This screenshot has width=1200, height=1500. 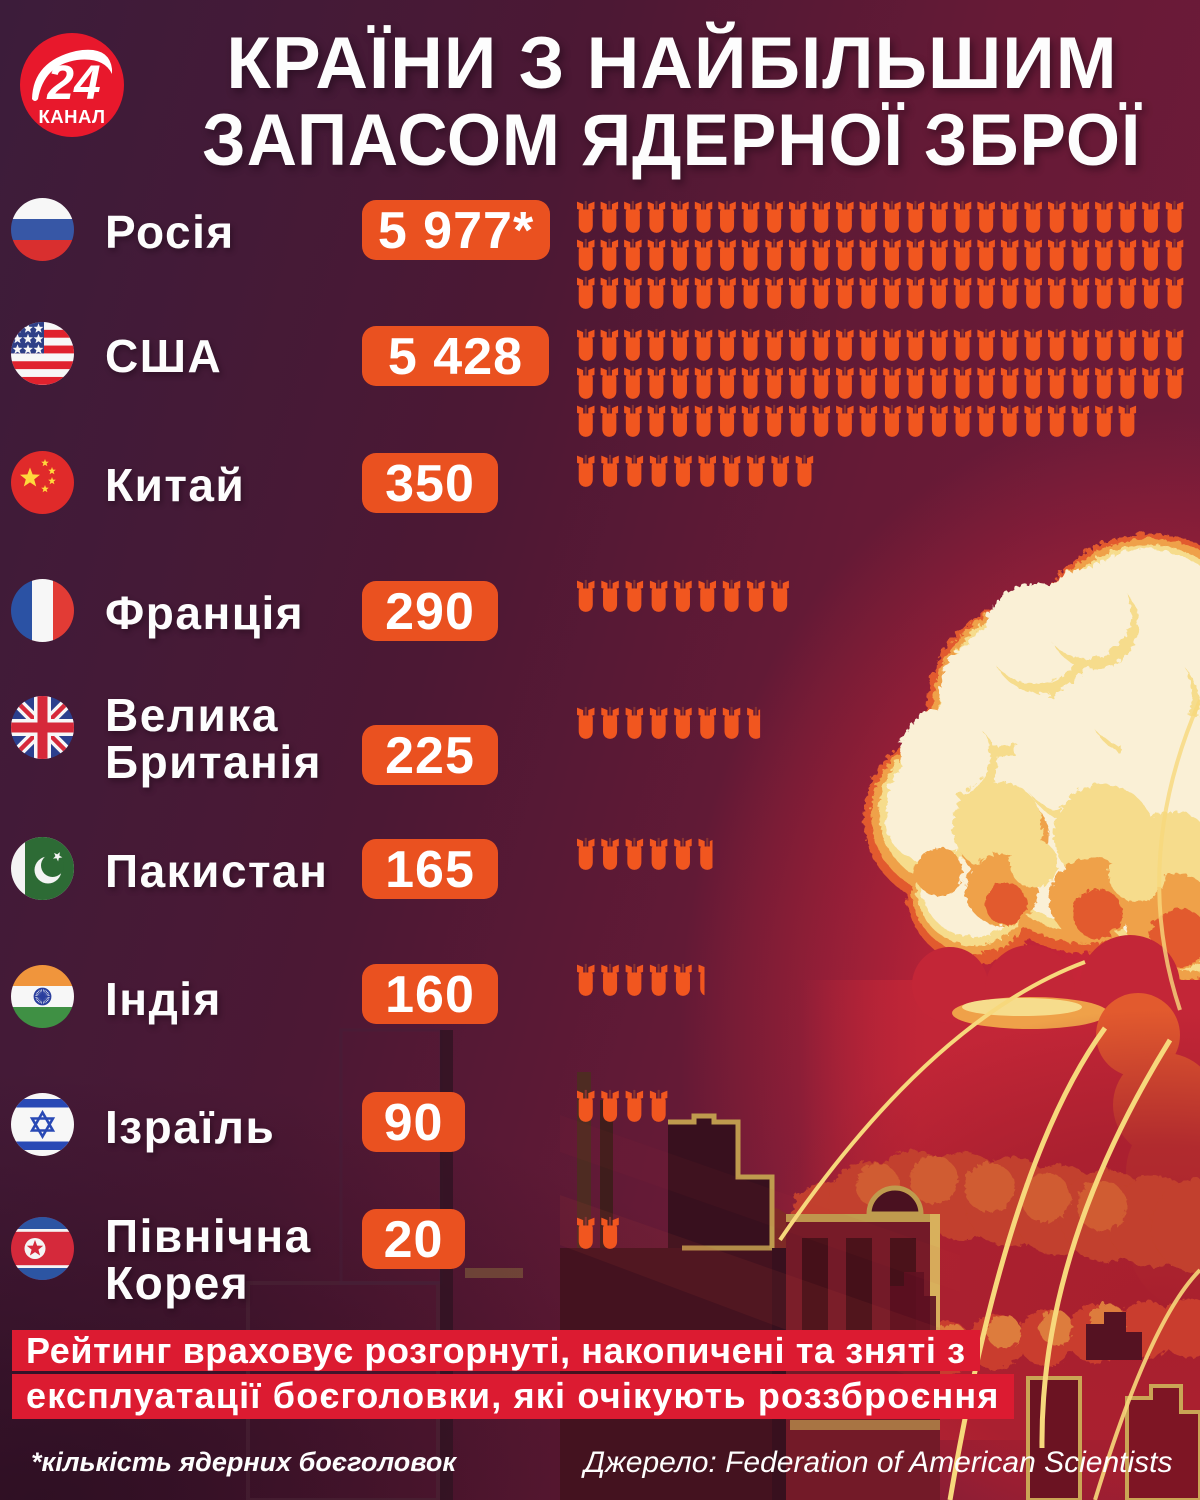 What do you see at coordinates (73, 83) in the screenshot?
I see `svg-text: 24` at bounding box center [73, 83].